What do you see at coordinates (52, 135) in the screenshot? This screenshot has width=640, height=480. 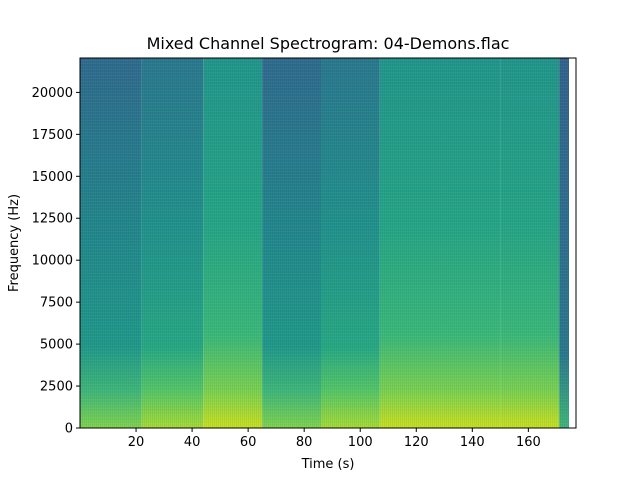 I see `y-tick-label: 17500` at bounding box center [52, 135].